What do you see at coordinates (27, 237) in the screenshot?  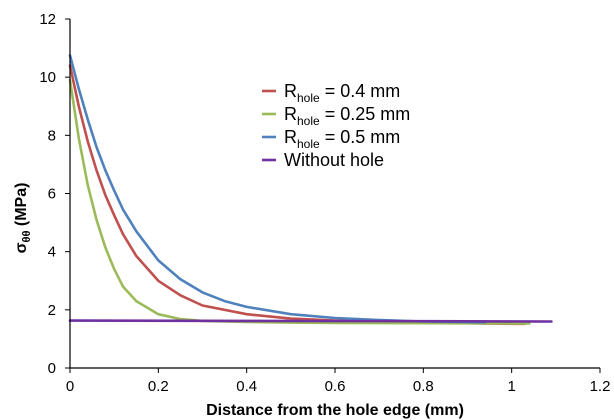 I see `y-axis-title-sub: θθ` at bounding box center [27, 237].